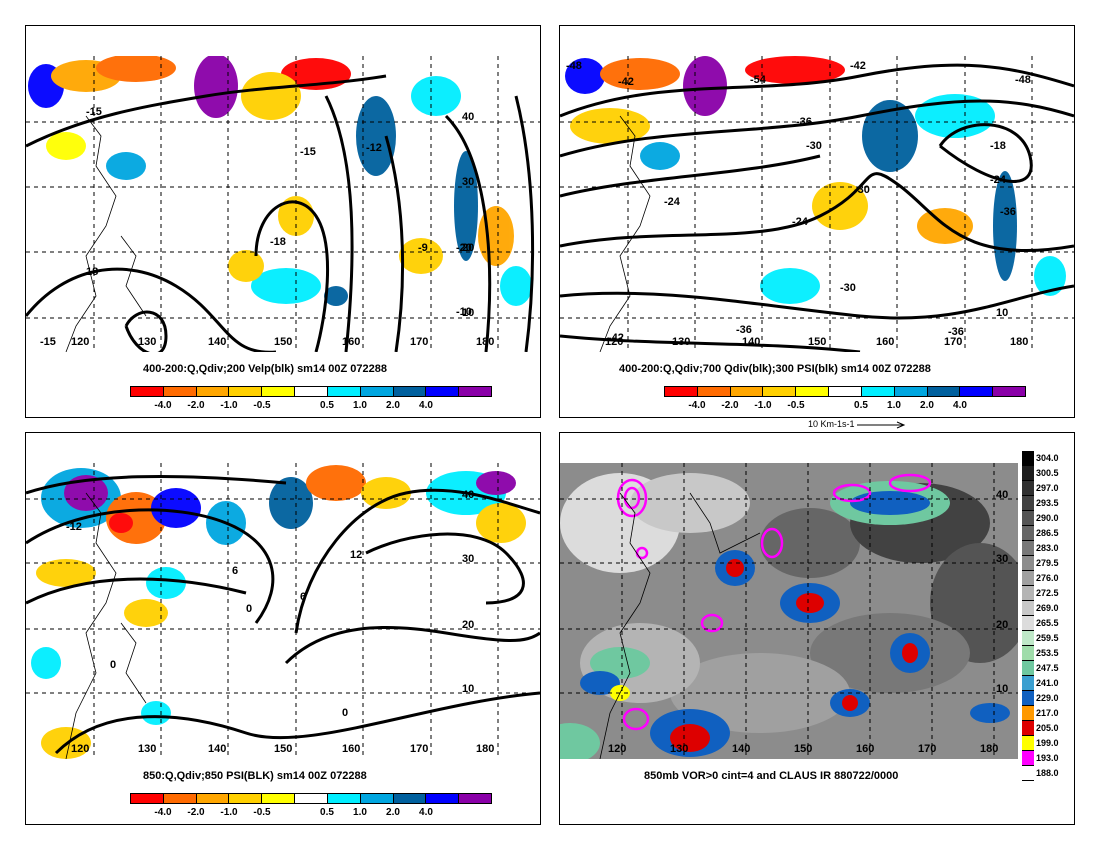 The height and width of the screenshot is (850, 1100). I want to click on contour-label: -48, so click(1023, 80).